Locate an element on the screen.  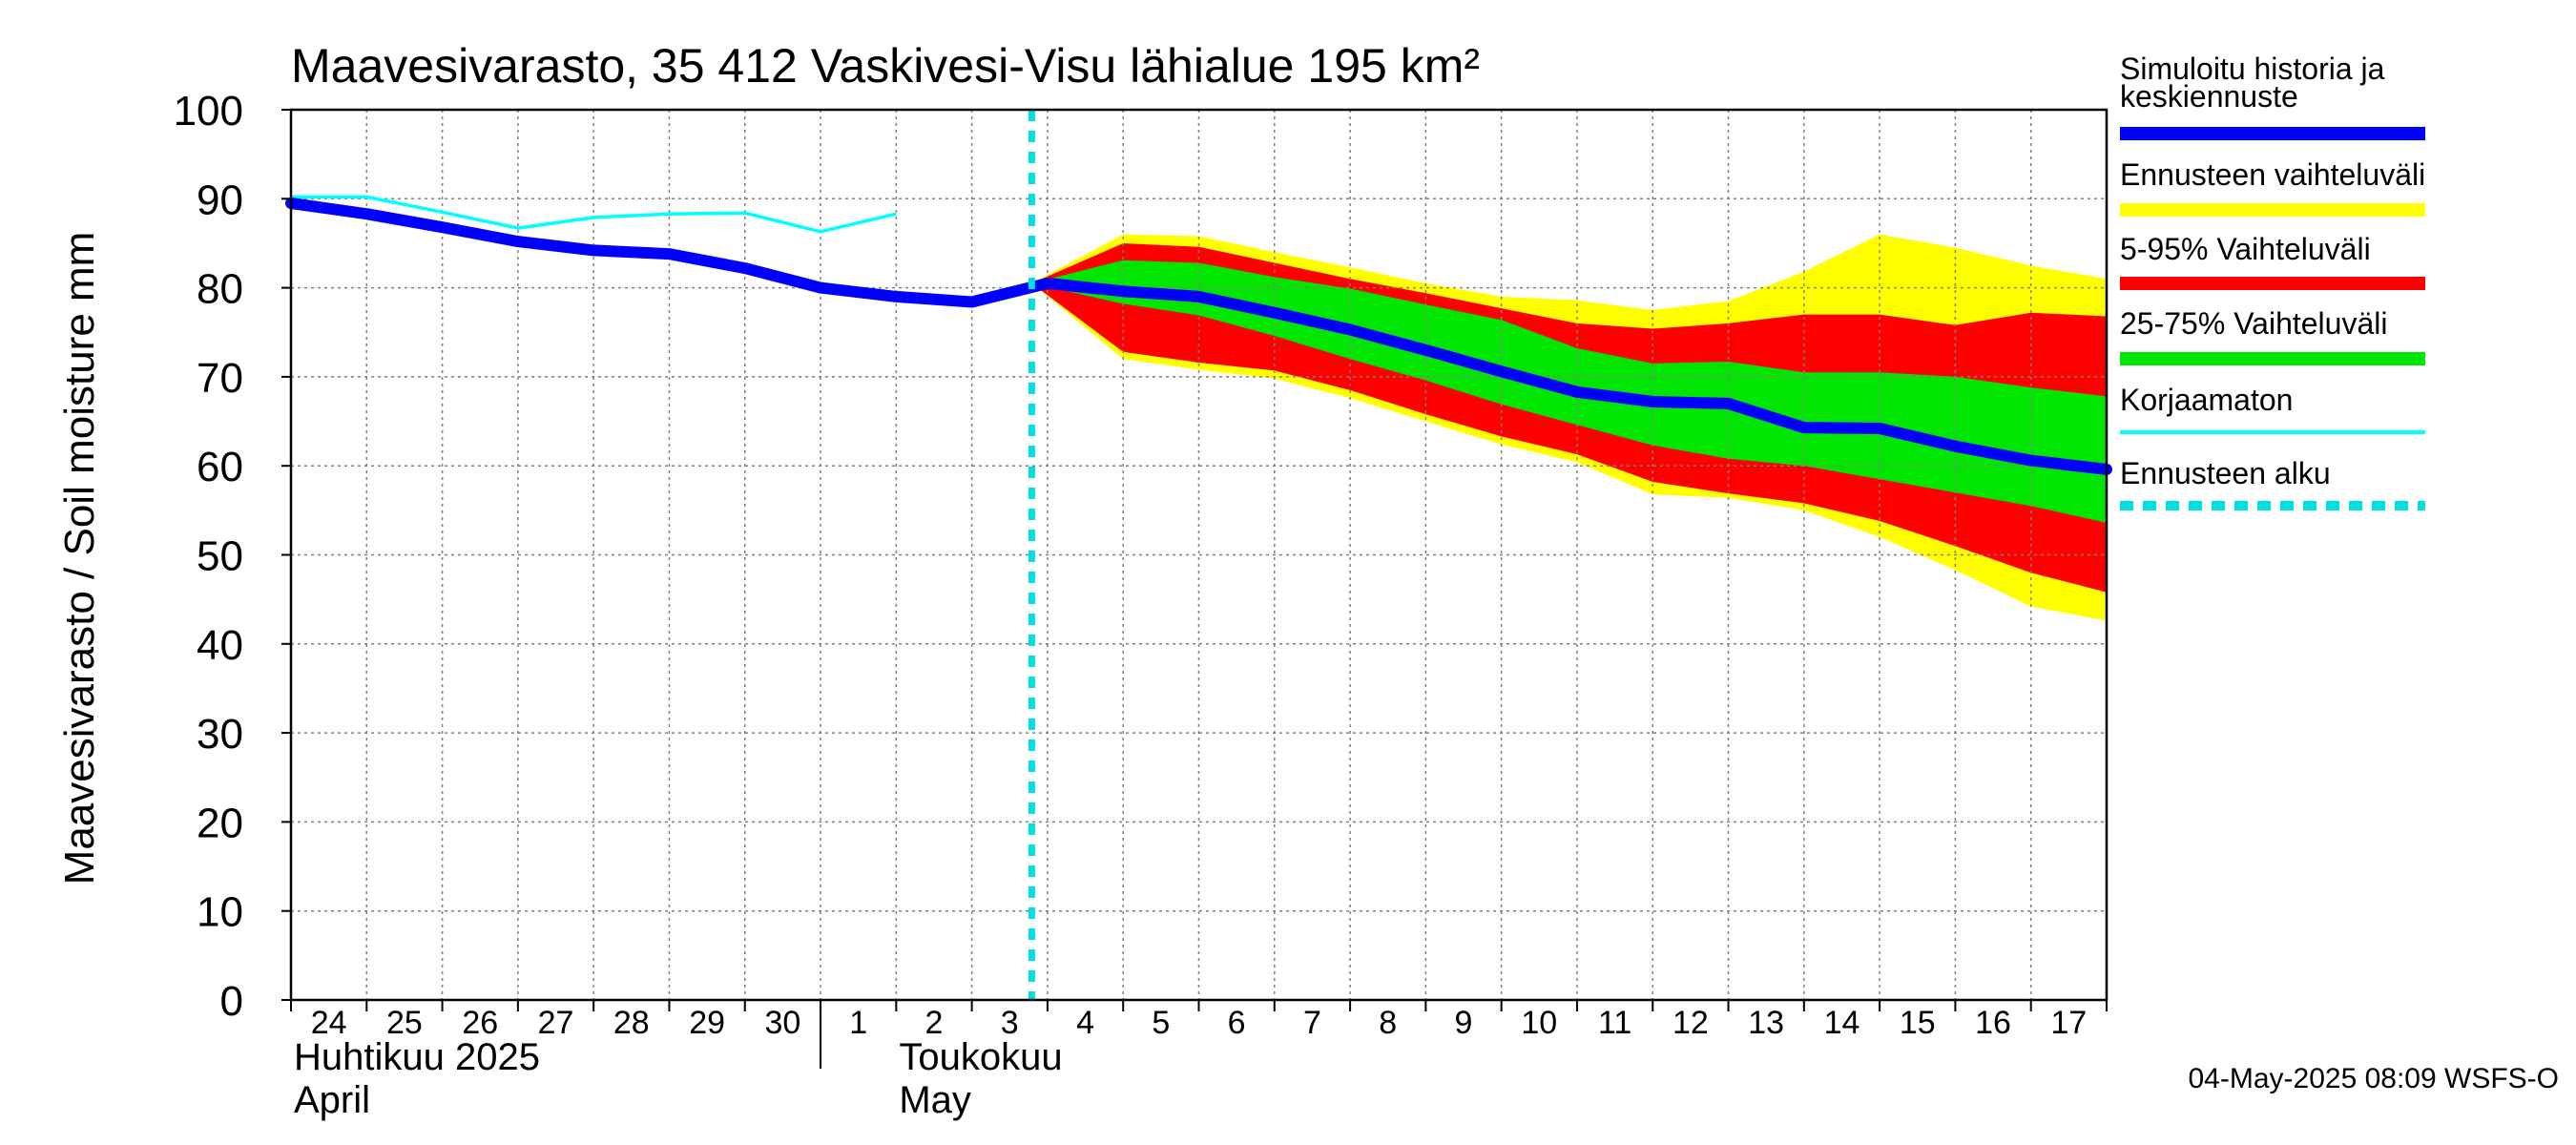
x-tick-label: 17 is located at coordinates (2068, 1023).